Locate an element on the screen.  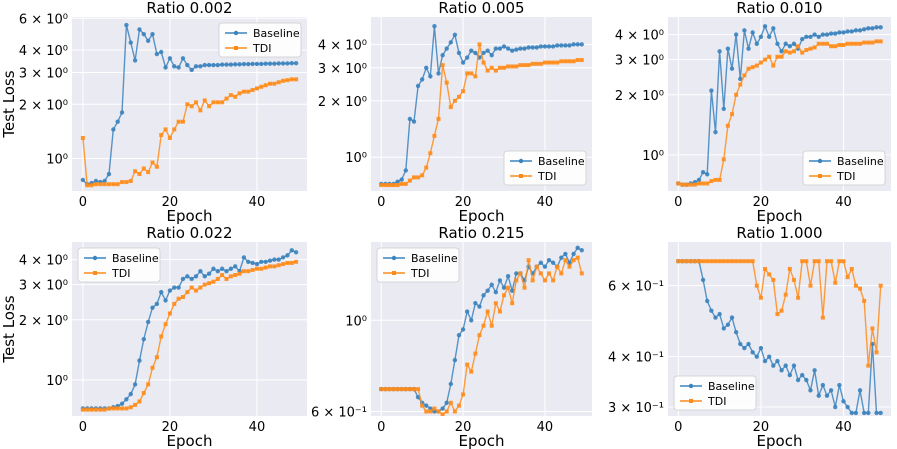
x-tick-label: 20 is located at coordinates (170, 427).